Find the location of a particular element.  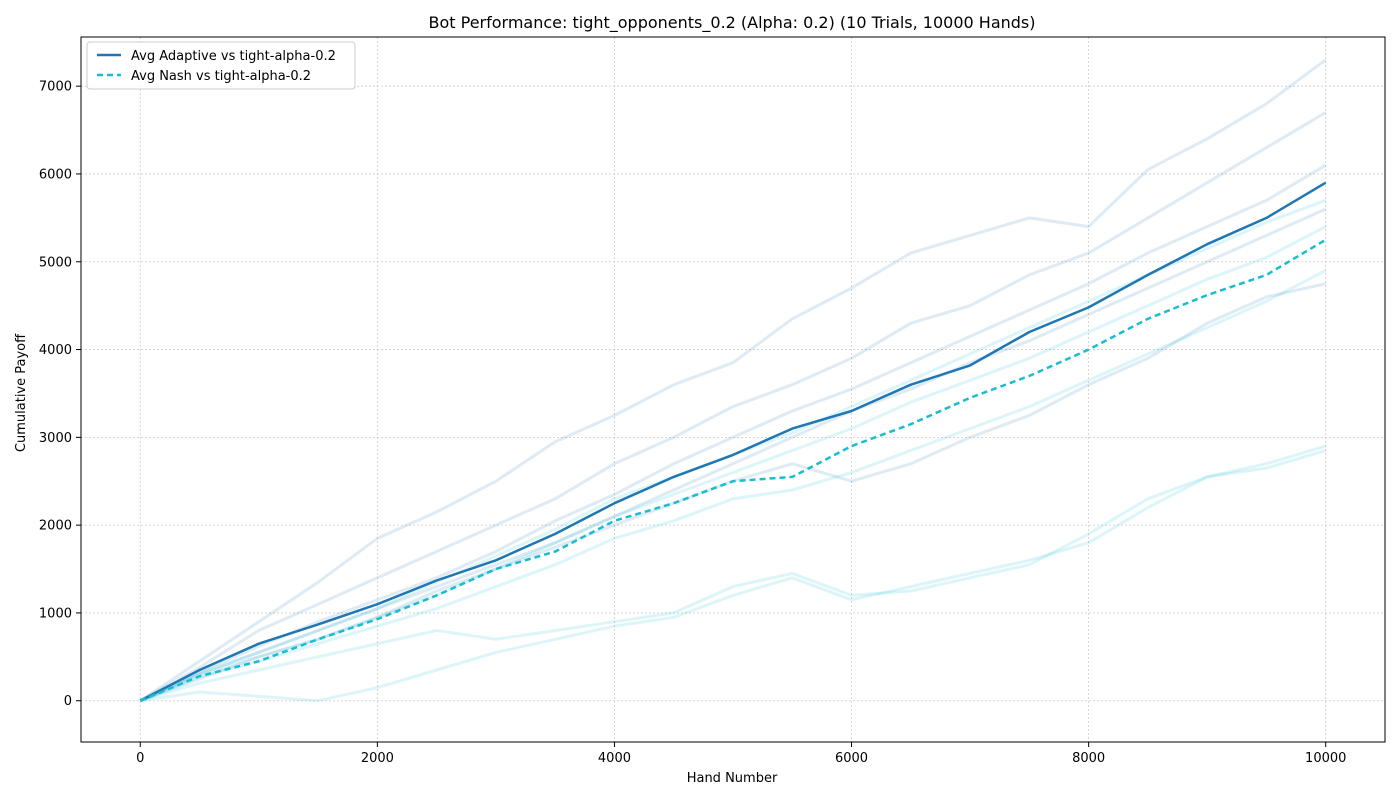

x-tick-label: 8000 is located at coordinates (1088, 758).